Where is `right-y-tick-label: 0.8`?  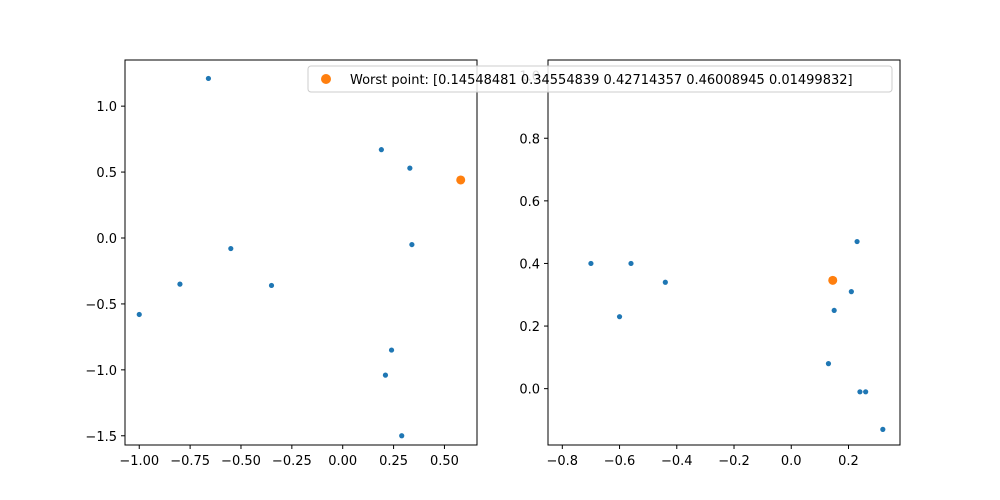 right-y-tick-label: 0.8 is located at coordinates (529, 139).